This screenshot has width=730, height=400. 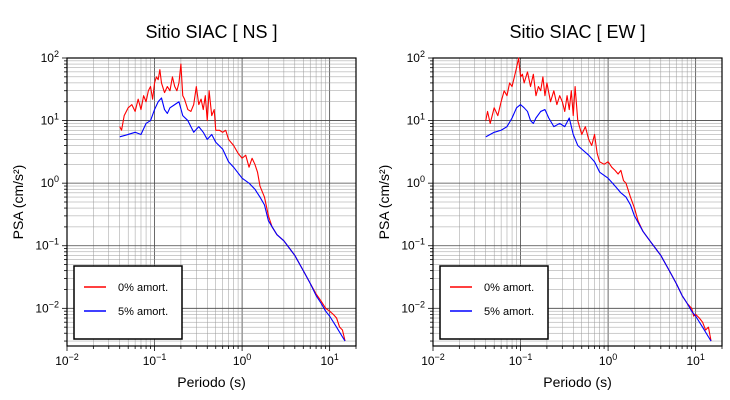 What do you see at coordinates (577, 32) in the screenshot?
I see `chart-title: Sitio SIAC [ EW ]` at bounding box center [577, 32].